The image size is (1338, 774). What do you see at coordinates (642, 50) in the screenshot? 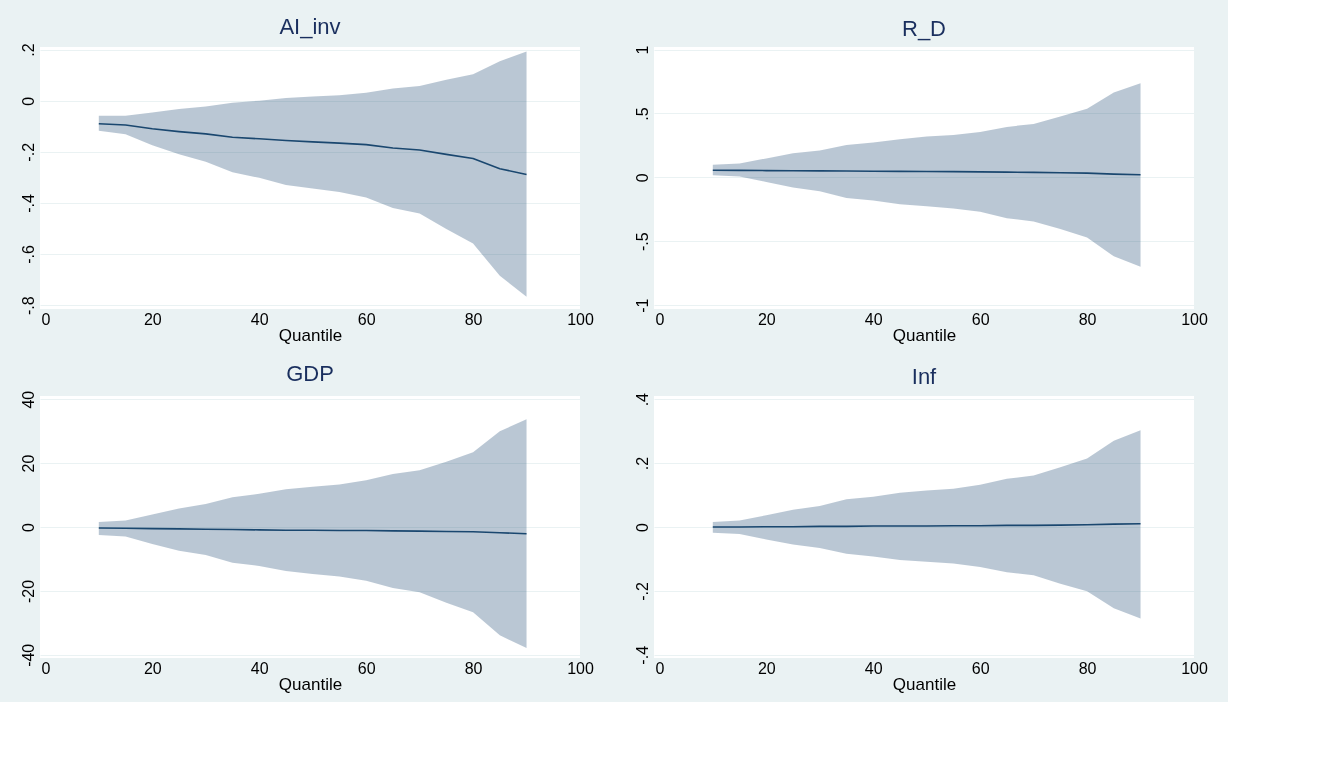
I see `y-tick-label: 1` at bounding box center [642, 50].